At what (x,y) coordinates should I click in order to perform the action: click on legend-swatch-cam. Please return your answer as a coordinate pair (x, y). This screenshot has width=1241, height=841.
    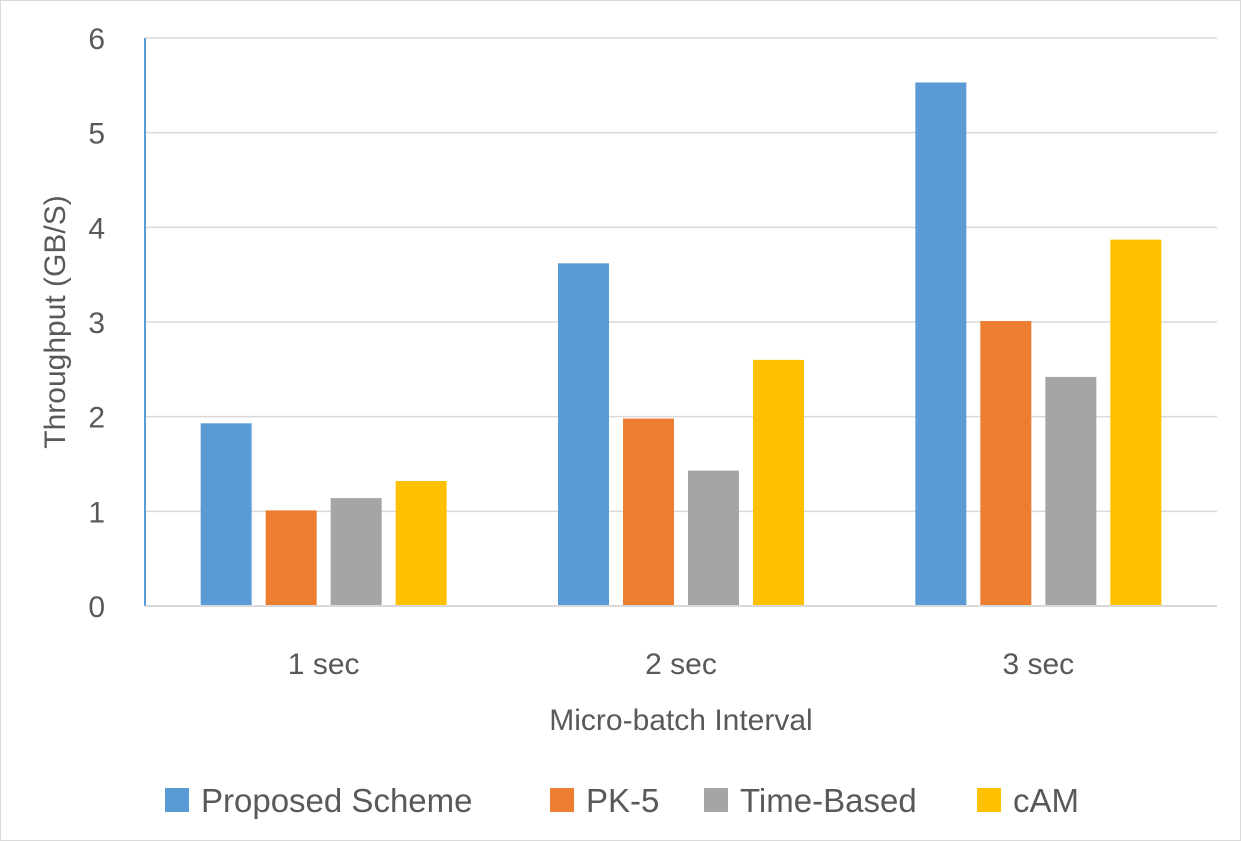
    Looking at the image, I should click on (989, 800).